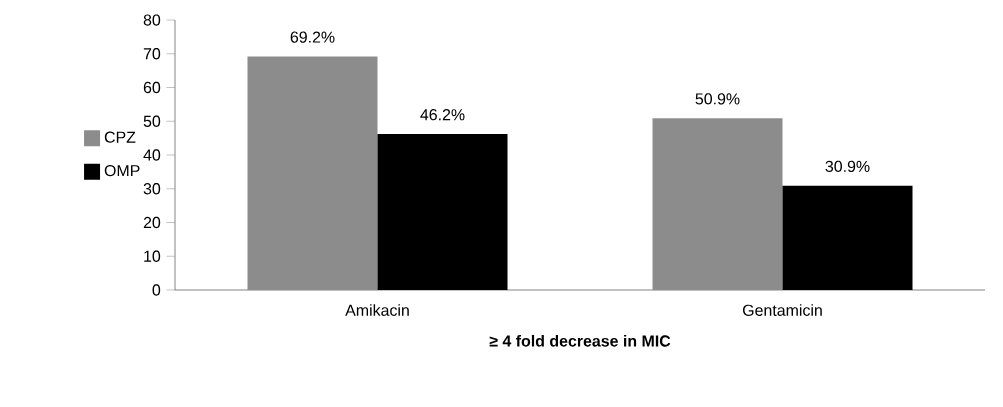 This screenshot has width=1003, height=407. What do you see at coordinates (122, 171) in the screenshot?
I see `legend-label: OMP` at bounding box center [122, 171].